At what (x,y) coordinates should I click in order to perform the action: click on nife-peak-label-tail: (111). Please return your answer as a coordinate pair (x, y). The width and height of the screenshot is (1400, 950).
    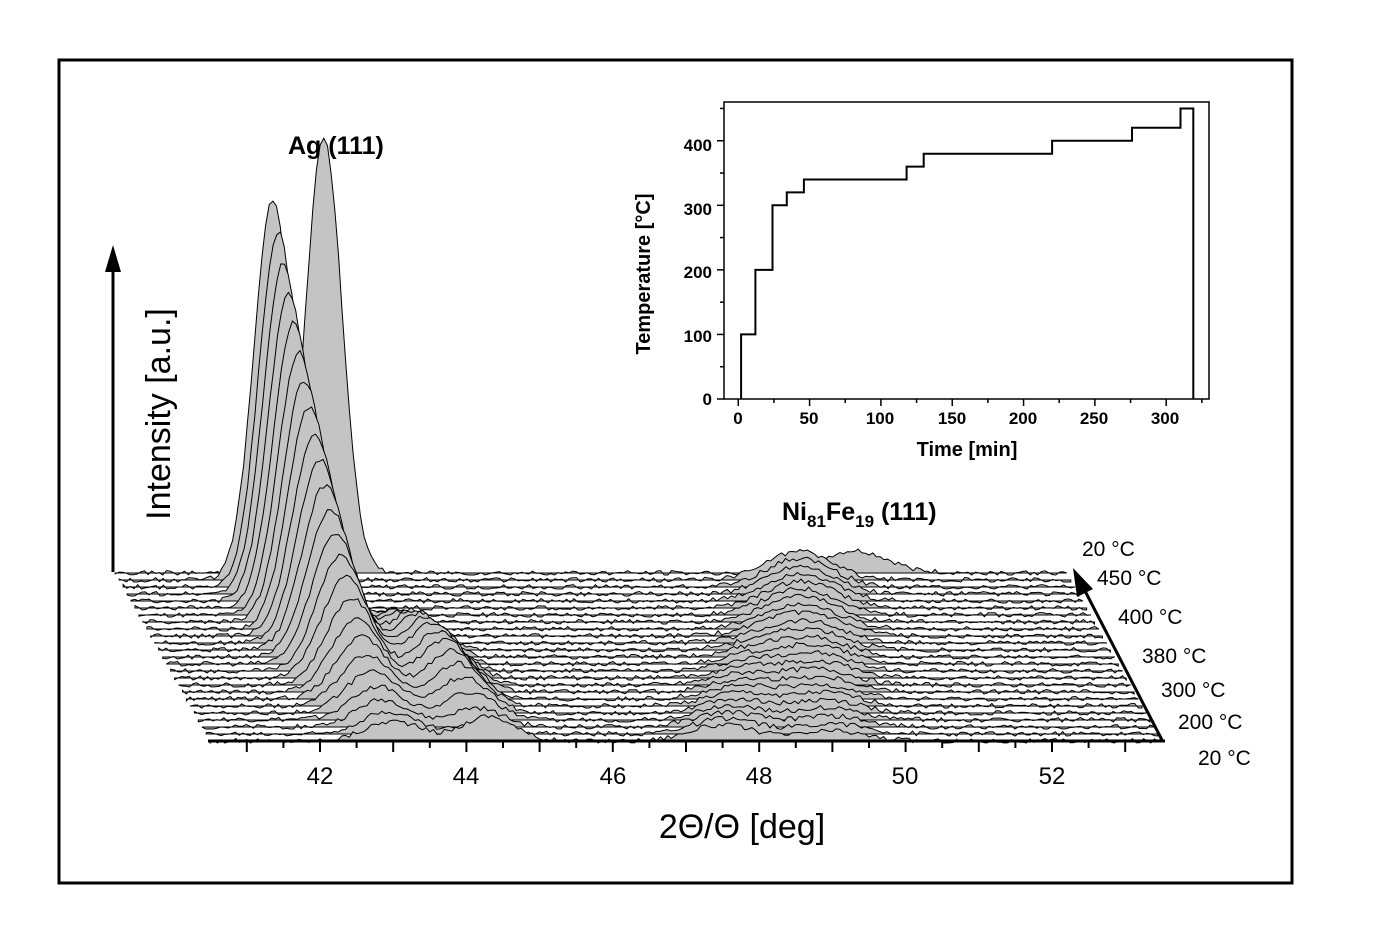
    Looking at the image, I should click on (905, 512).